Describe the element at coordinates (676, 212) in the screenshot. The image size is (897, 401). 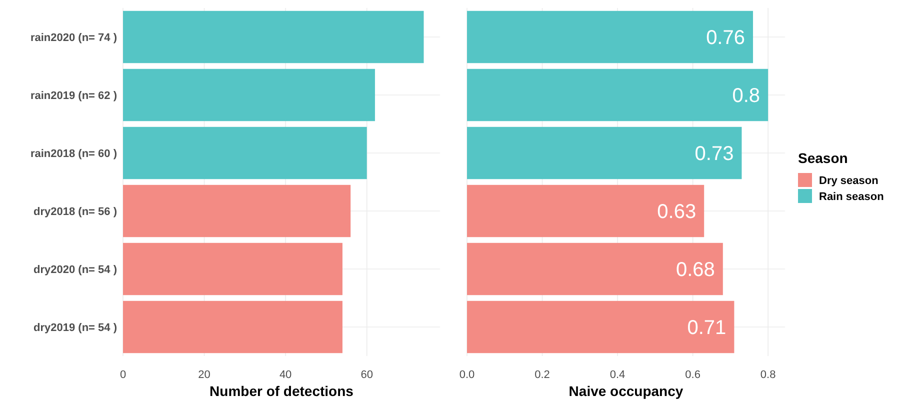
I see `data-label: 0.63` at that location.